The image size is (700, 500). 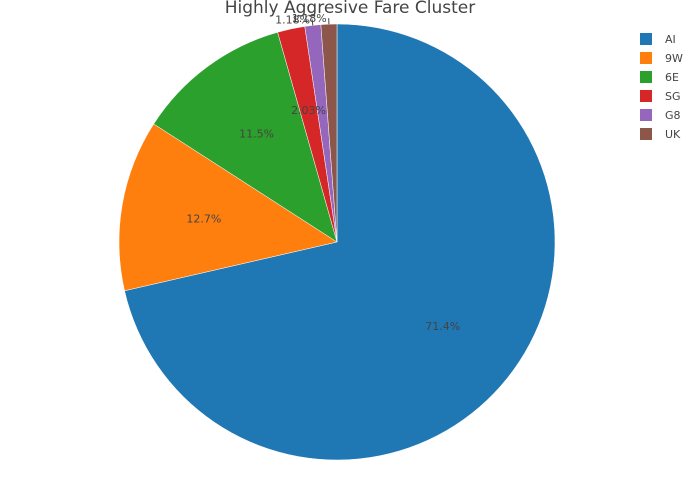 I want to click on legend-label-ai: AI, so click(x=670, y=39).